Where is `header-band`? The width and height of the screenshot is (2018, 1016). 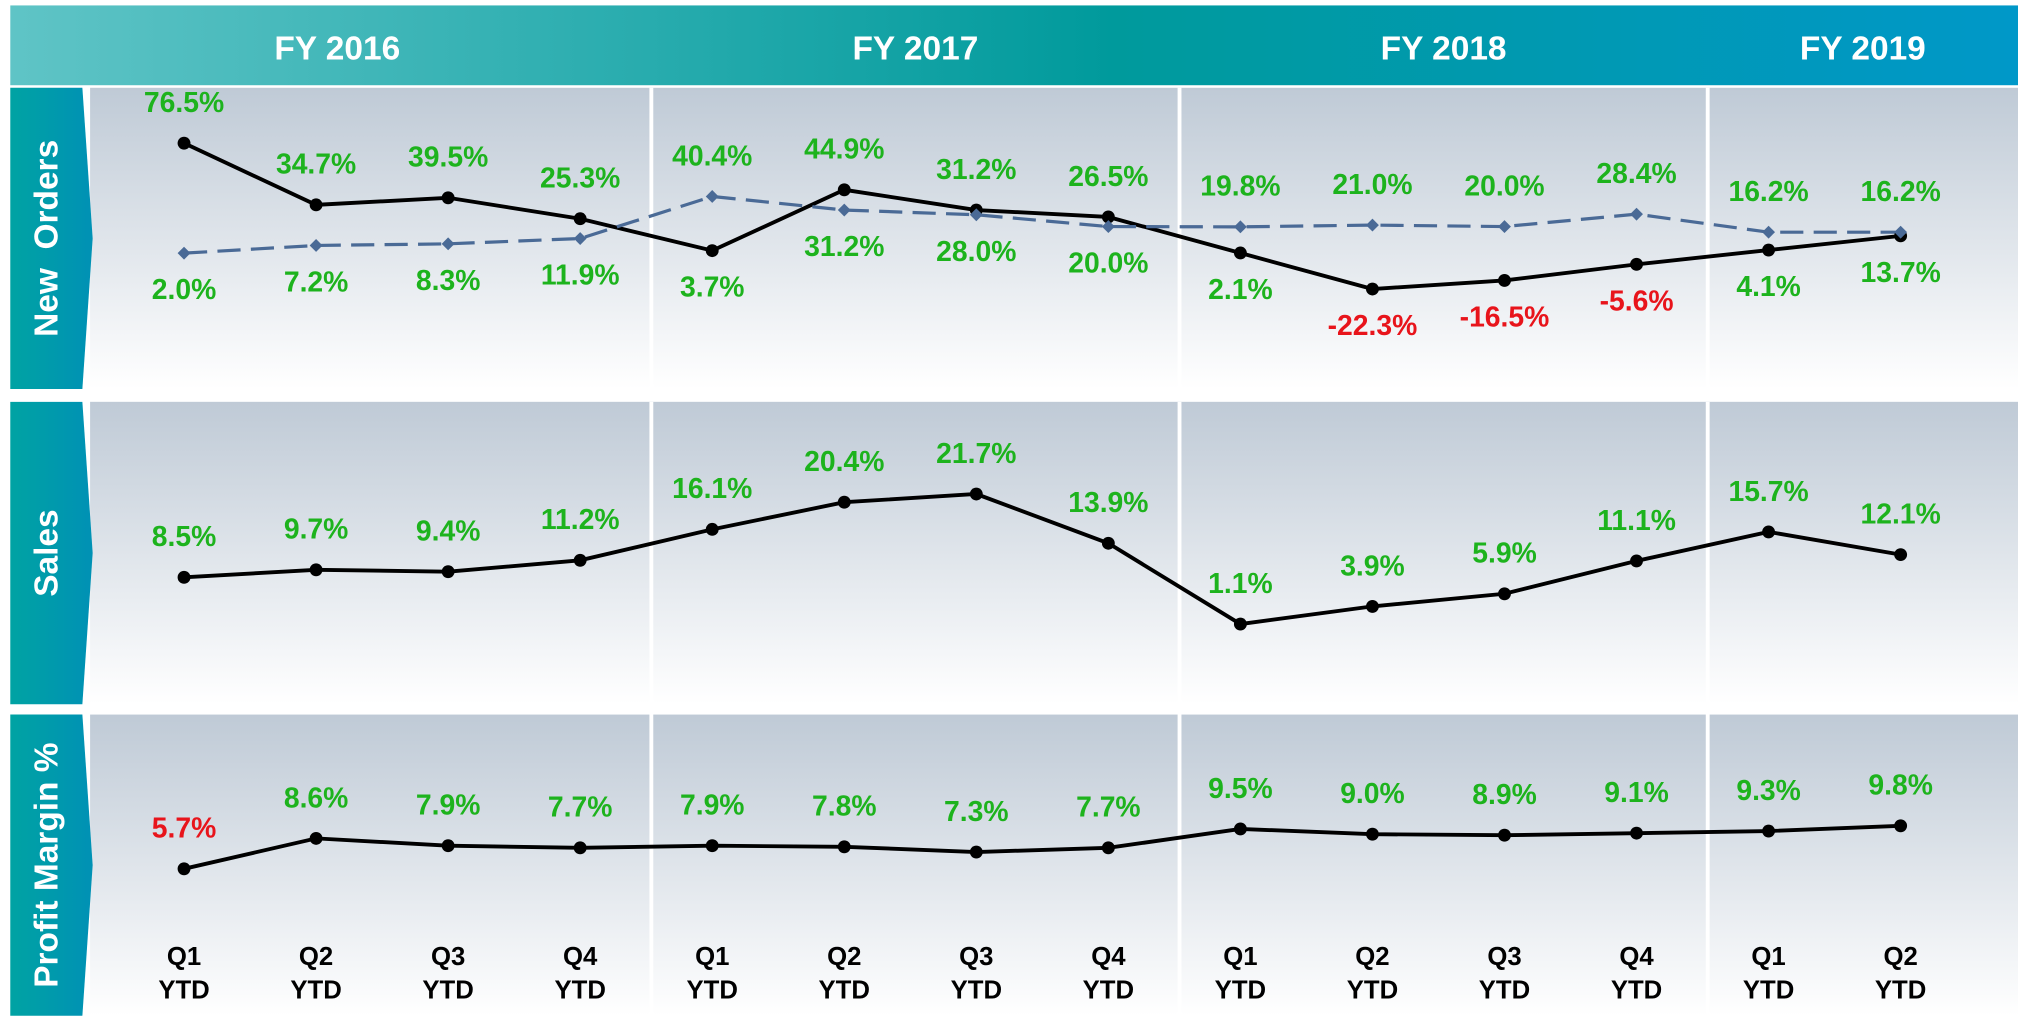 header-band is located at coordinates (1014, 45).